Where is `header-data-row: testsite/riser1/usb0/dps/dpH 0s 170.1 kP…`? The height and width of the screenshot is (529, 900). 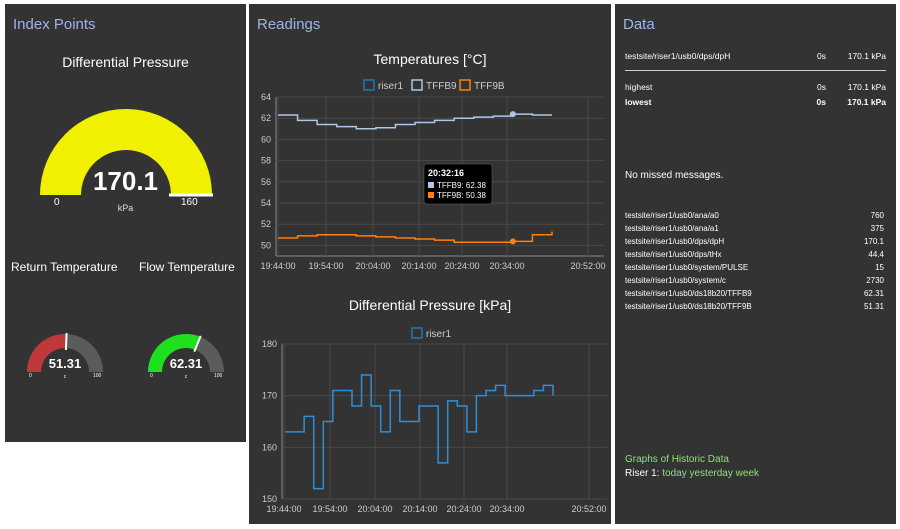 header-data-row: testsite/riser1/usb0/dps/dpH 0s 170.1 kP… is located at coordinates (755, 57).